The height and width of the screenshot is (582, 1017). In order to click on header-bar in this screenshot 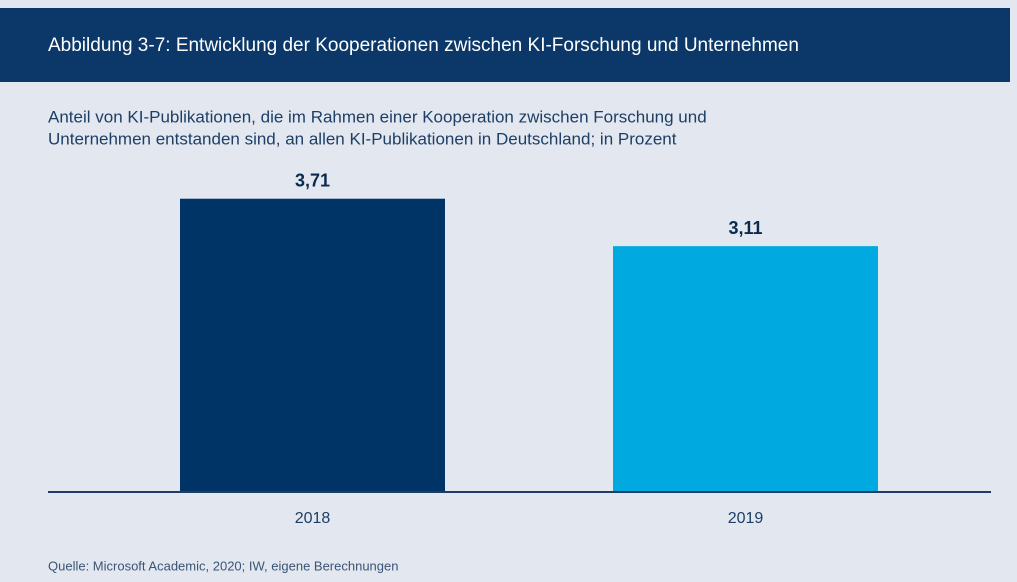, I will do `click(505, 45)`.